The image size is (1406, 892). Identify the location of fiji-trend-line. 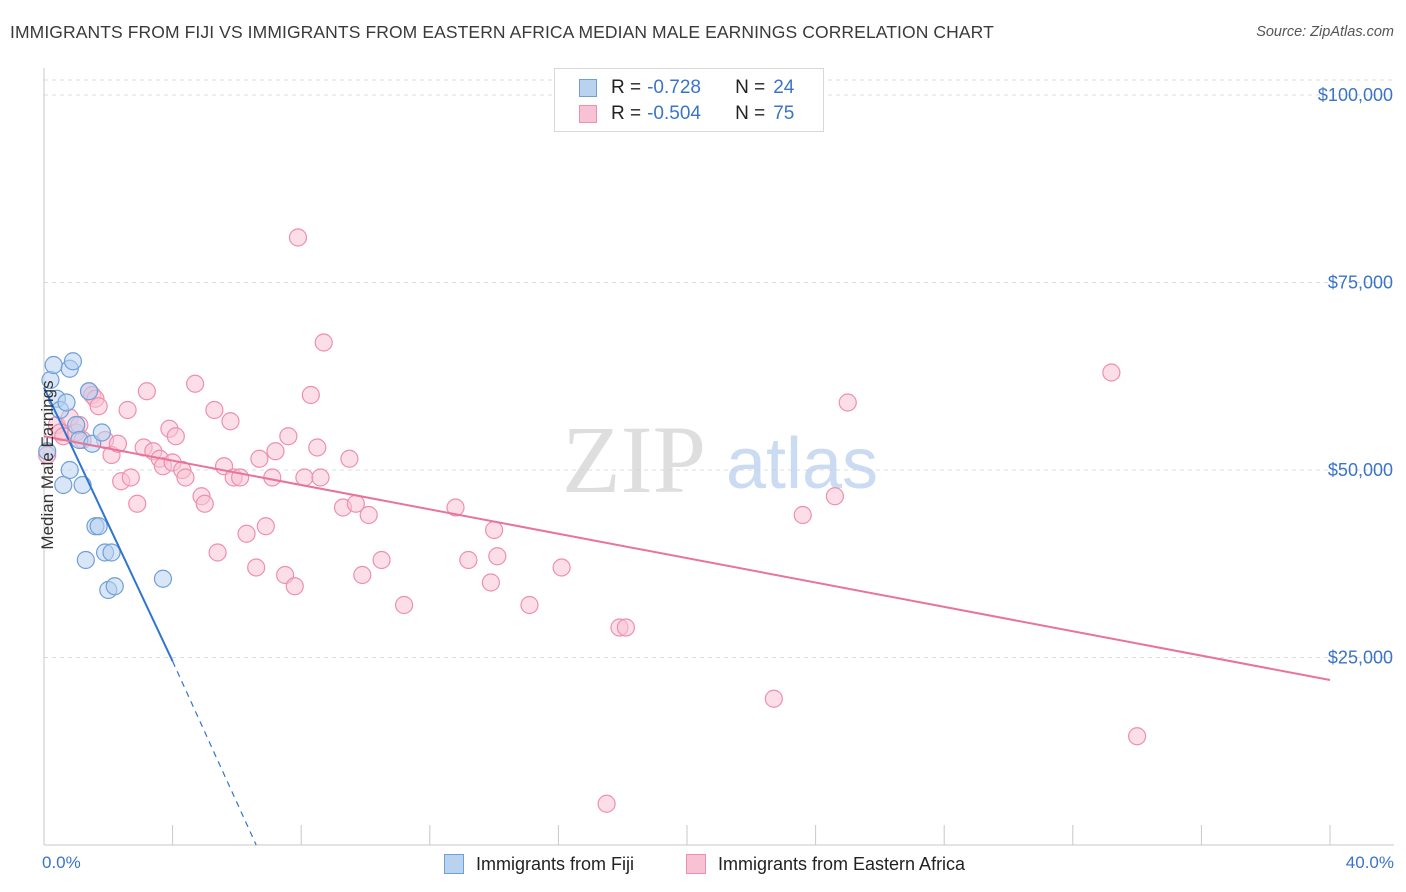
(108, 524).